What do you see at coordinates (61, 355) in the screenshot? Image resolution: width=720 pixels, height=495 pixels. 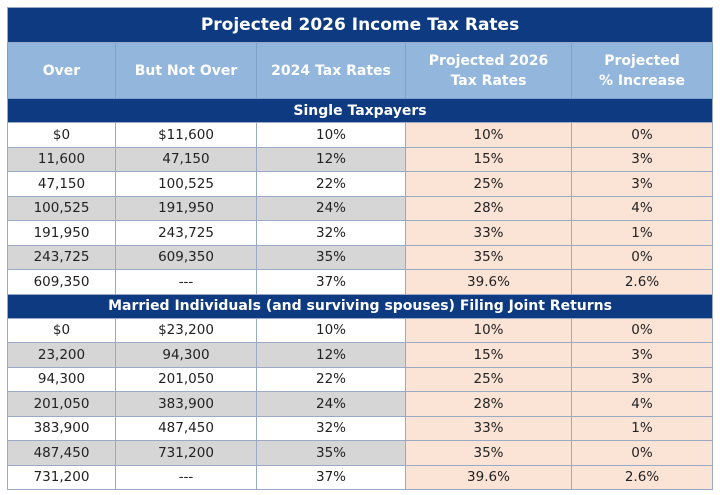 I see `table-cell: 23,200` at bounding box center [61, 355].